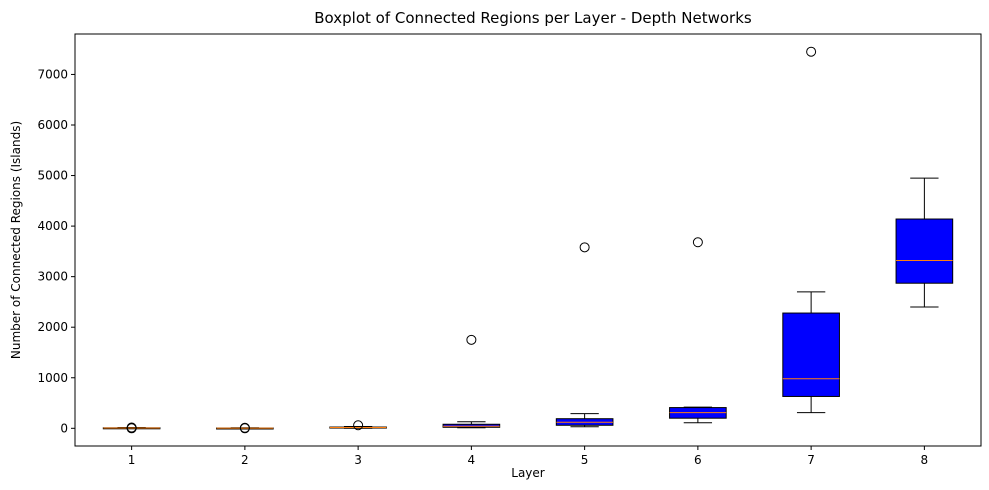 The image size is (989, 490). What do you see at coordinates (245, 460) in the screenshot?
I see `x-tick-label: 2` at bounding box center [245, 460].